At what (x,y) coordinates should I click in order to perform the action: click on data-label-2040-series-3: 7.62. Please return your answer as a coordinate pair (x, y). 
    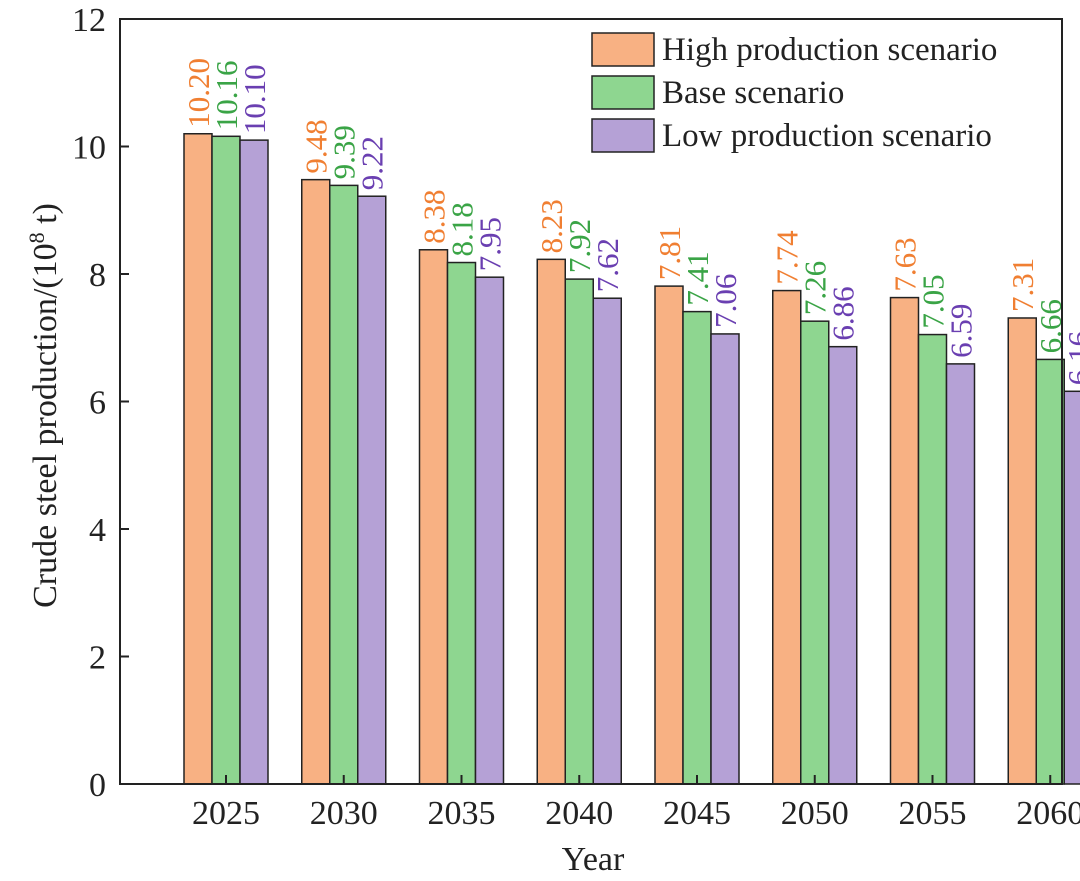
    Looking at the image, I should click on (607, 265).